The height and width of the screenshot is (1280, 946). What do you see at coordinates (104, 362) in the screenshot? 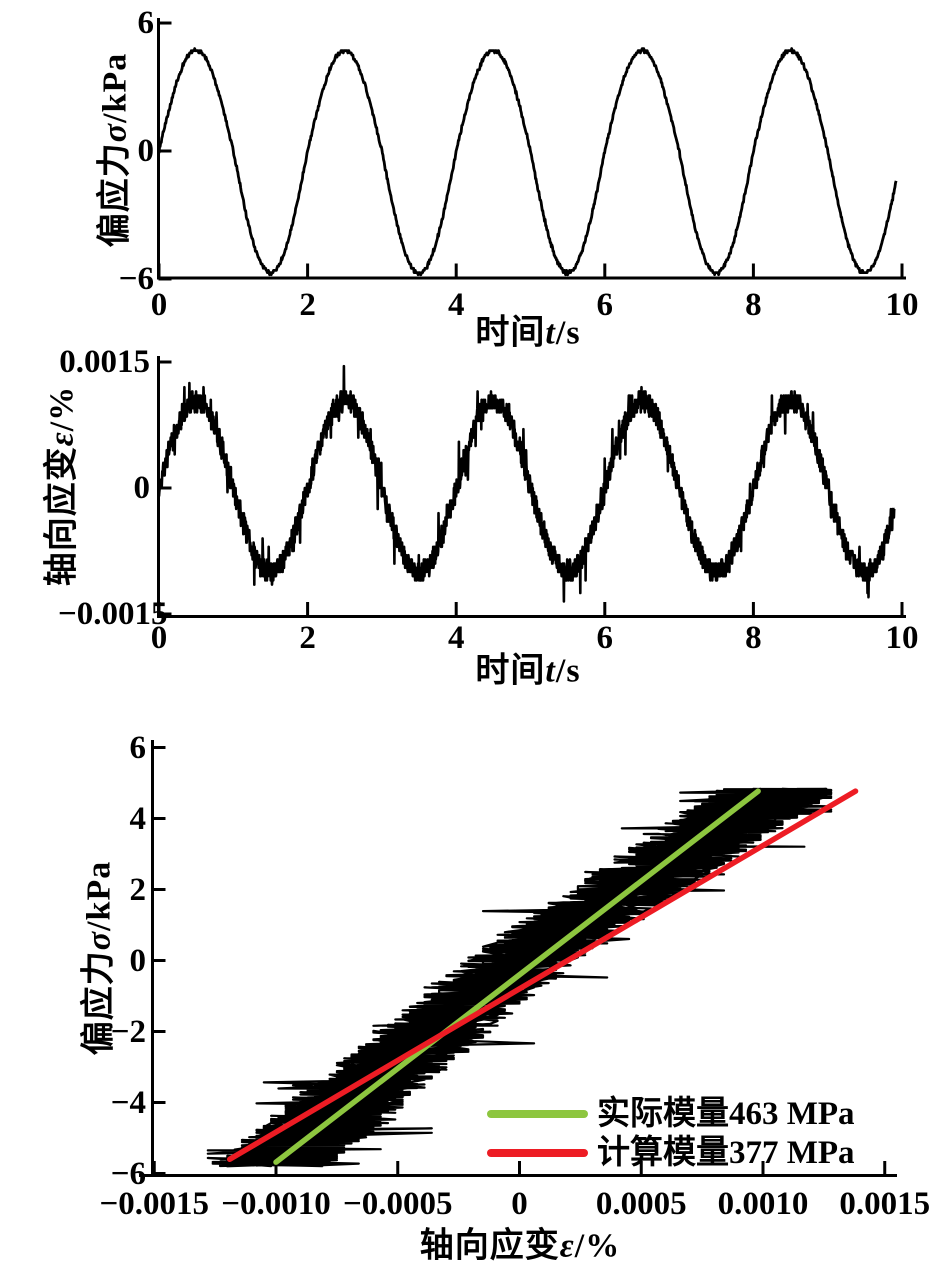
I see `y-tick-label: 0.0015` at bounding box center [104, 362].